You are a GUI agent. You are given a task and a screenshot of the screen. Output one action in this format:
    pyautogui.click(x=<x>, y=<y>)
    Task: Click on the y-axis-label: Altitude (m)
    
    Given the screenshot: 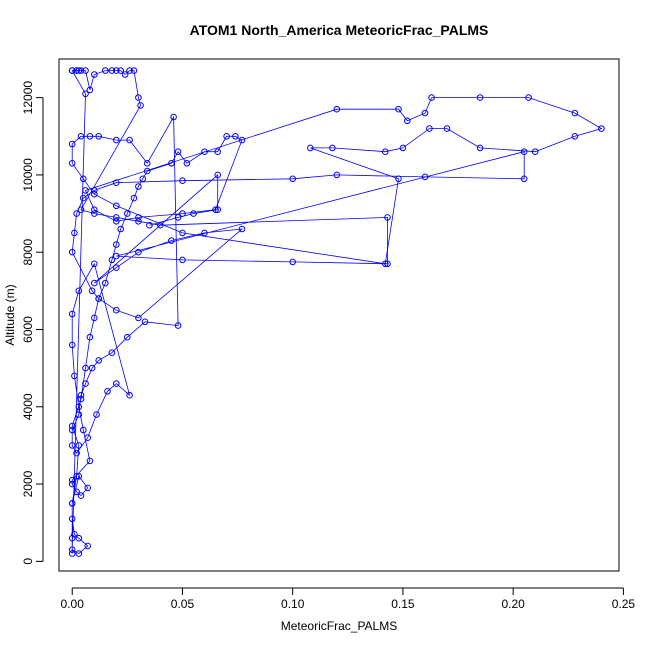 What is the action you would take?
    pyautogui.click(x=10, y=314)
    